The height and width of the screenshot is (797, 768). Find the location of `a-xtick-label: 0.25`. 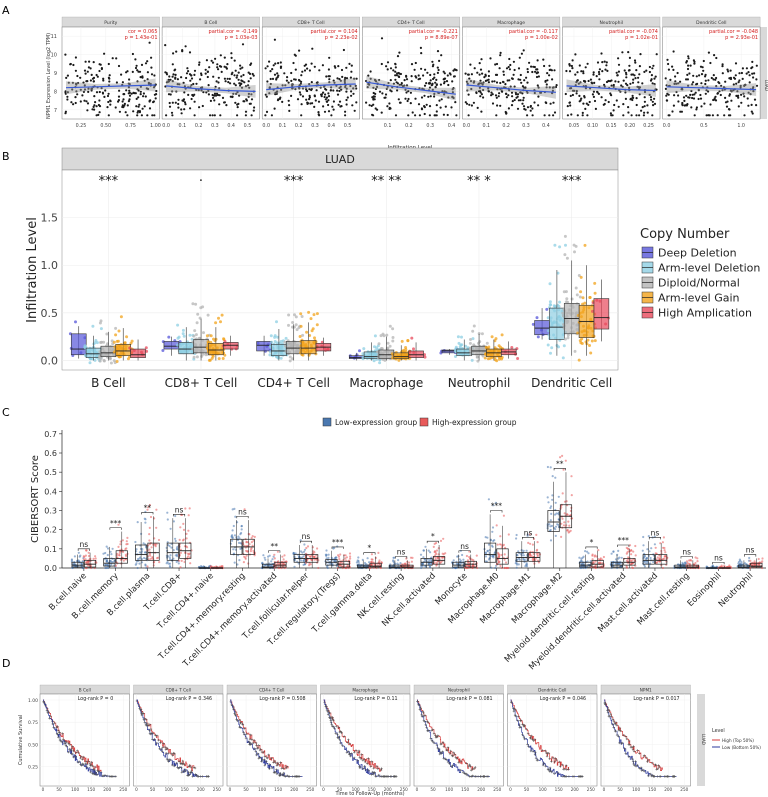

a-xtick-label: 0.25 is located at coordinates (648, 126).